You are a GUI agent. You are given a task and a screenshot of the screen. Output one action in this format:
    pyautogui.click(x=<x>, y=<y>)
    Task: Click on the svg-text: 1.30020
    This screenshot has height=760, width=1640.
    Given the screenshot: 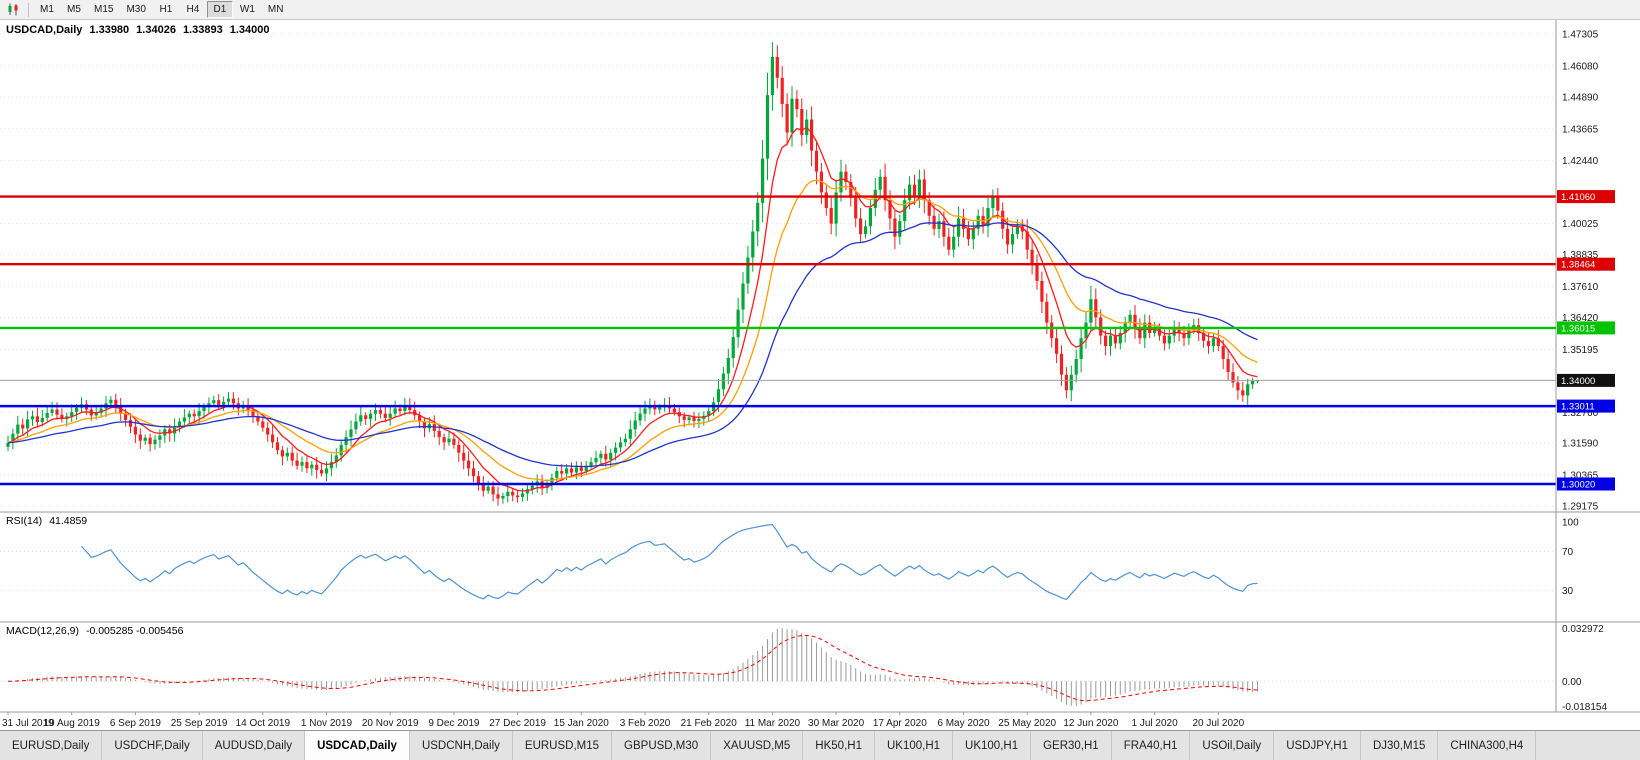 What is the action you would take?
    pyautogui.click(x=1578, y=485)
    